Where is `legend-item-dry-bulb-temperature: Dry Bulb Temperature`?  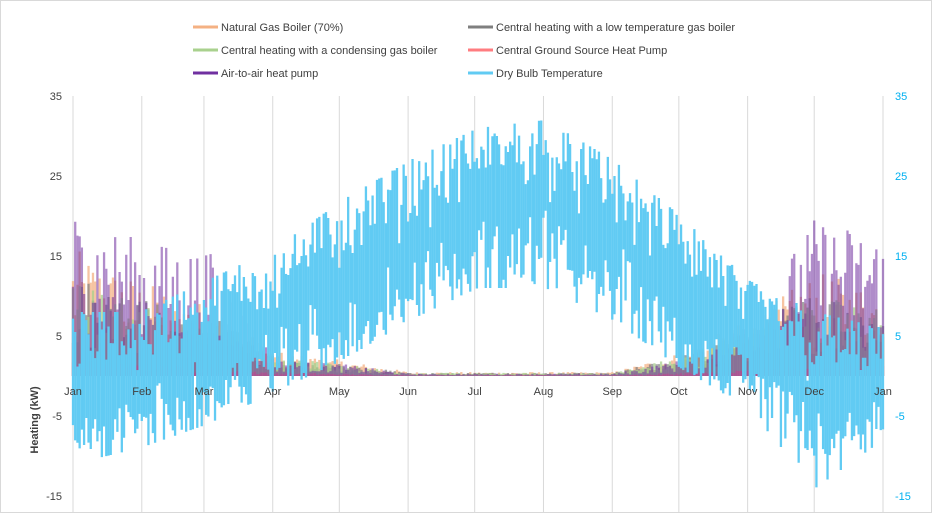 legend-item-dry-bulb-temperature: Dry Bulb Temperature is located at coordinates (535, 74).